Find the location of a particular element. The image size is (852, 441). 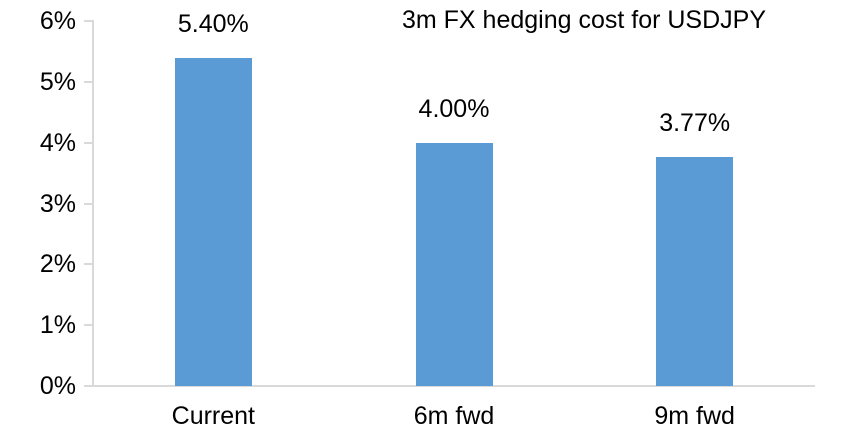

bar-data-label: 5.40% is located at coordinates (213, 23).